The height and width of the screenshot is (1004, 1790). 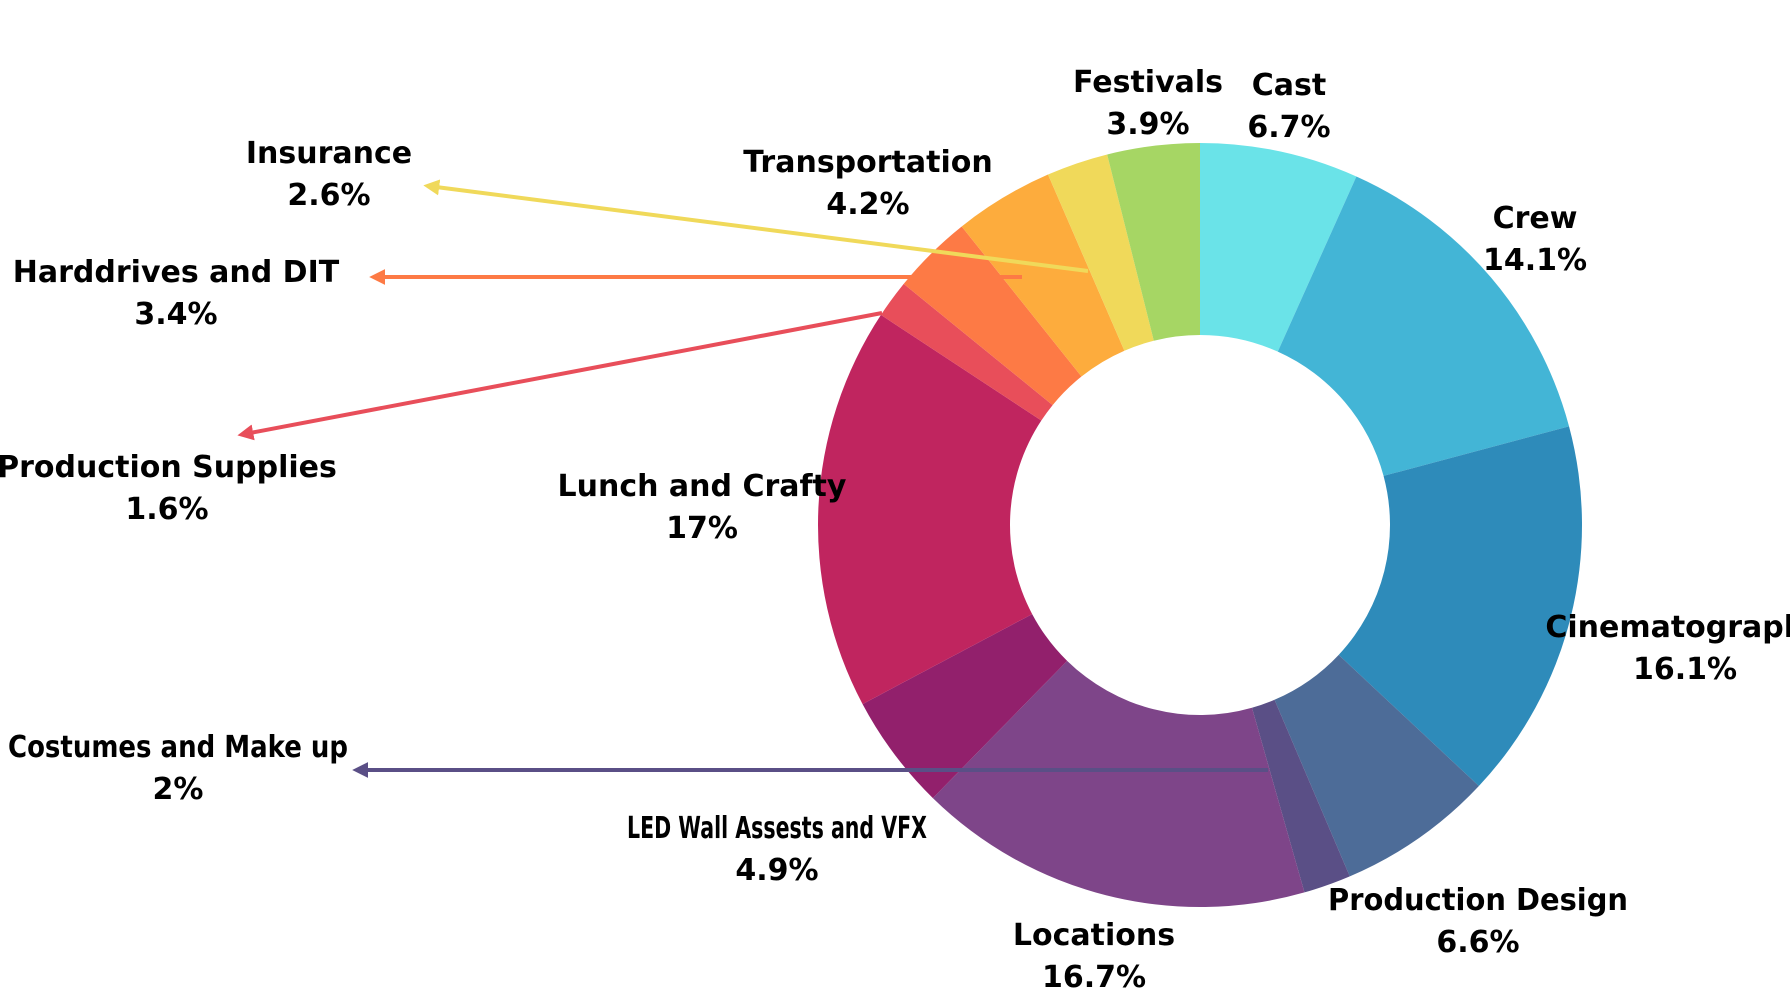 What do you see at coordinates (777, 828) in the screenshot?
I see `slice-label: LED Wall Assests and VFX` at bounding box center [777, 828].